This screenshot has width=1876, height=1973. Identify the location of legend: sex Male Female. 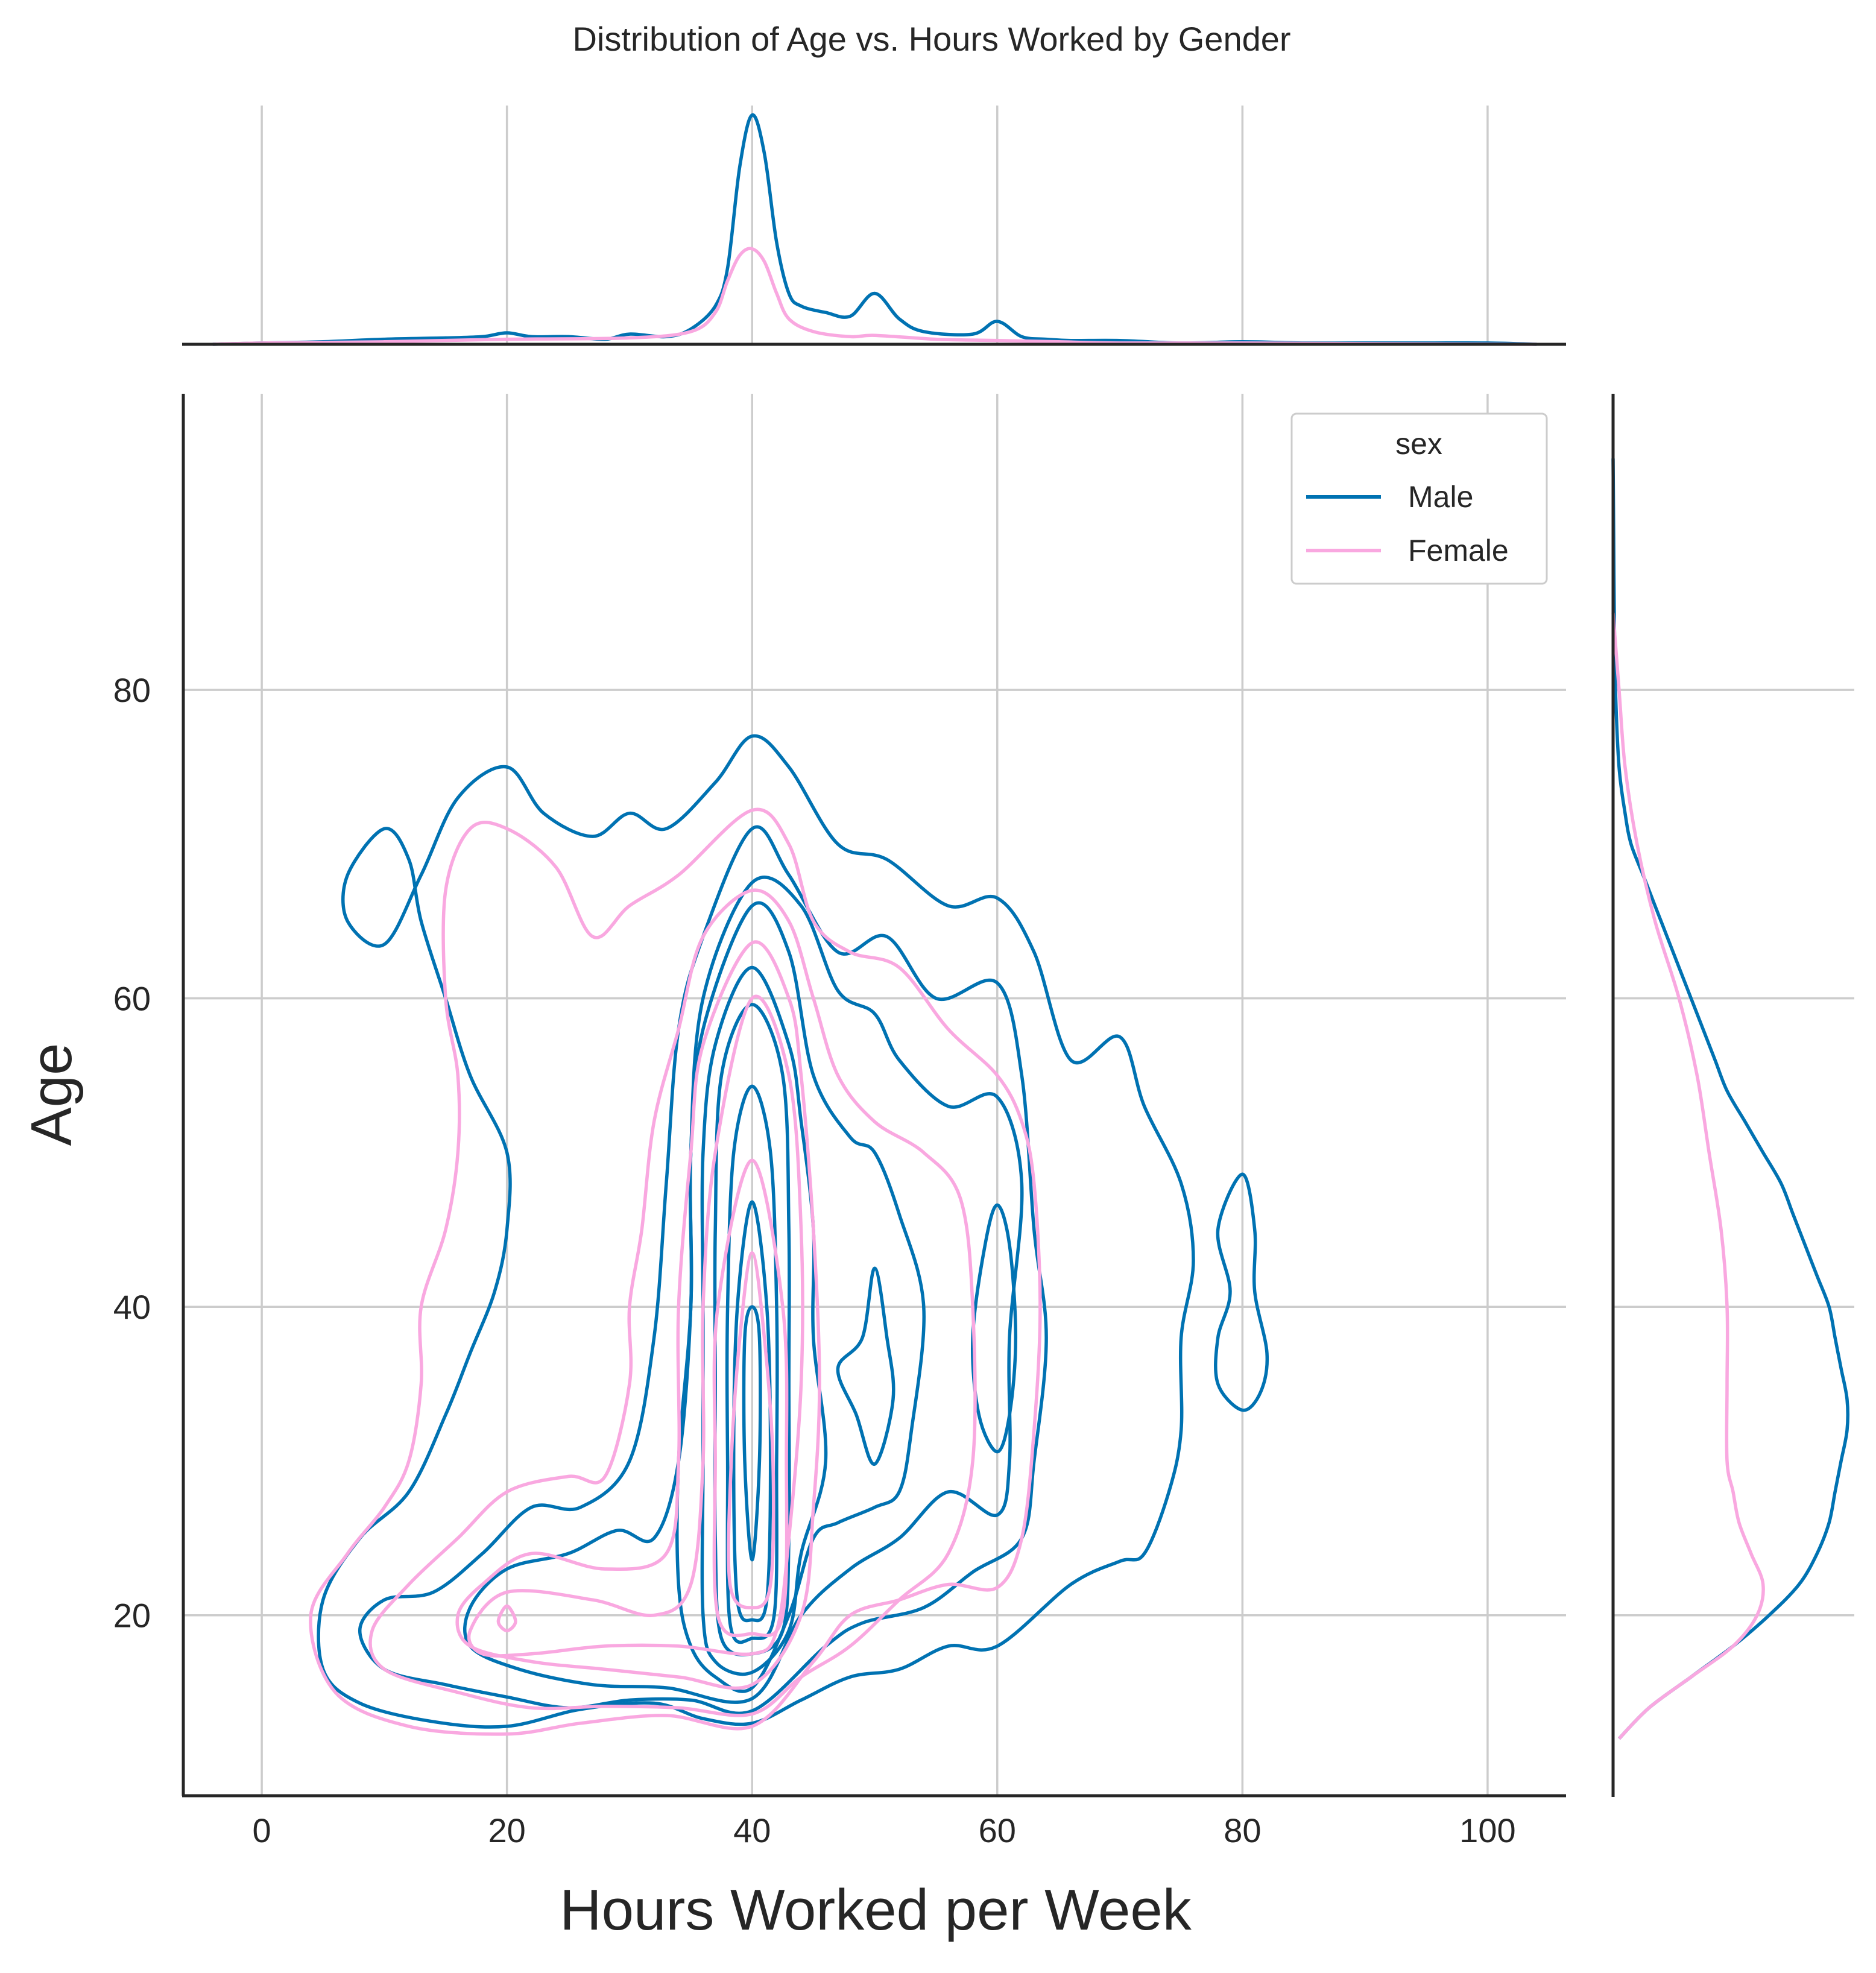
(1419, 498).